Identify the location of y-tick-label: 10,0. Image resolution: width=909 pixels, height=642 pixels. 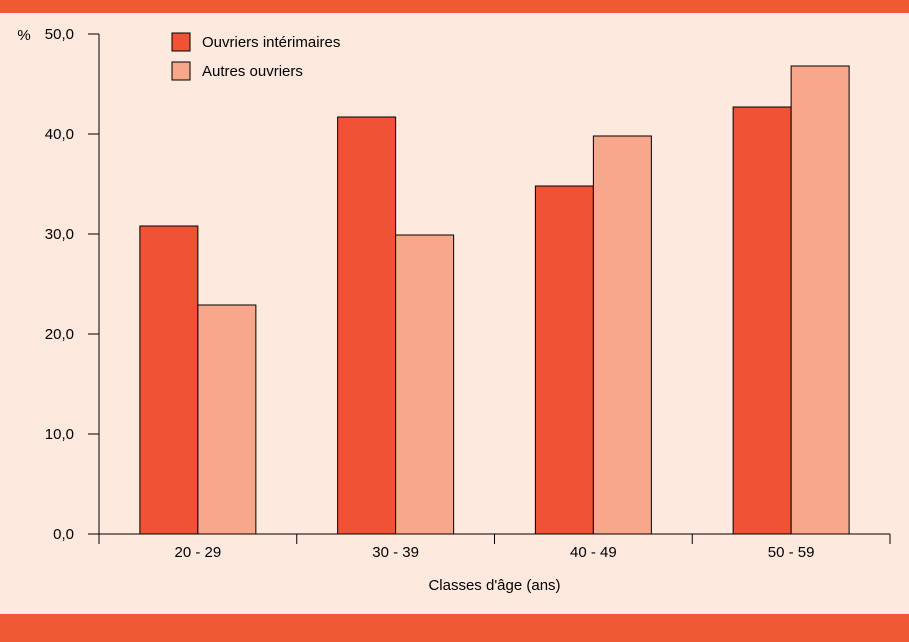
(59, 434).